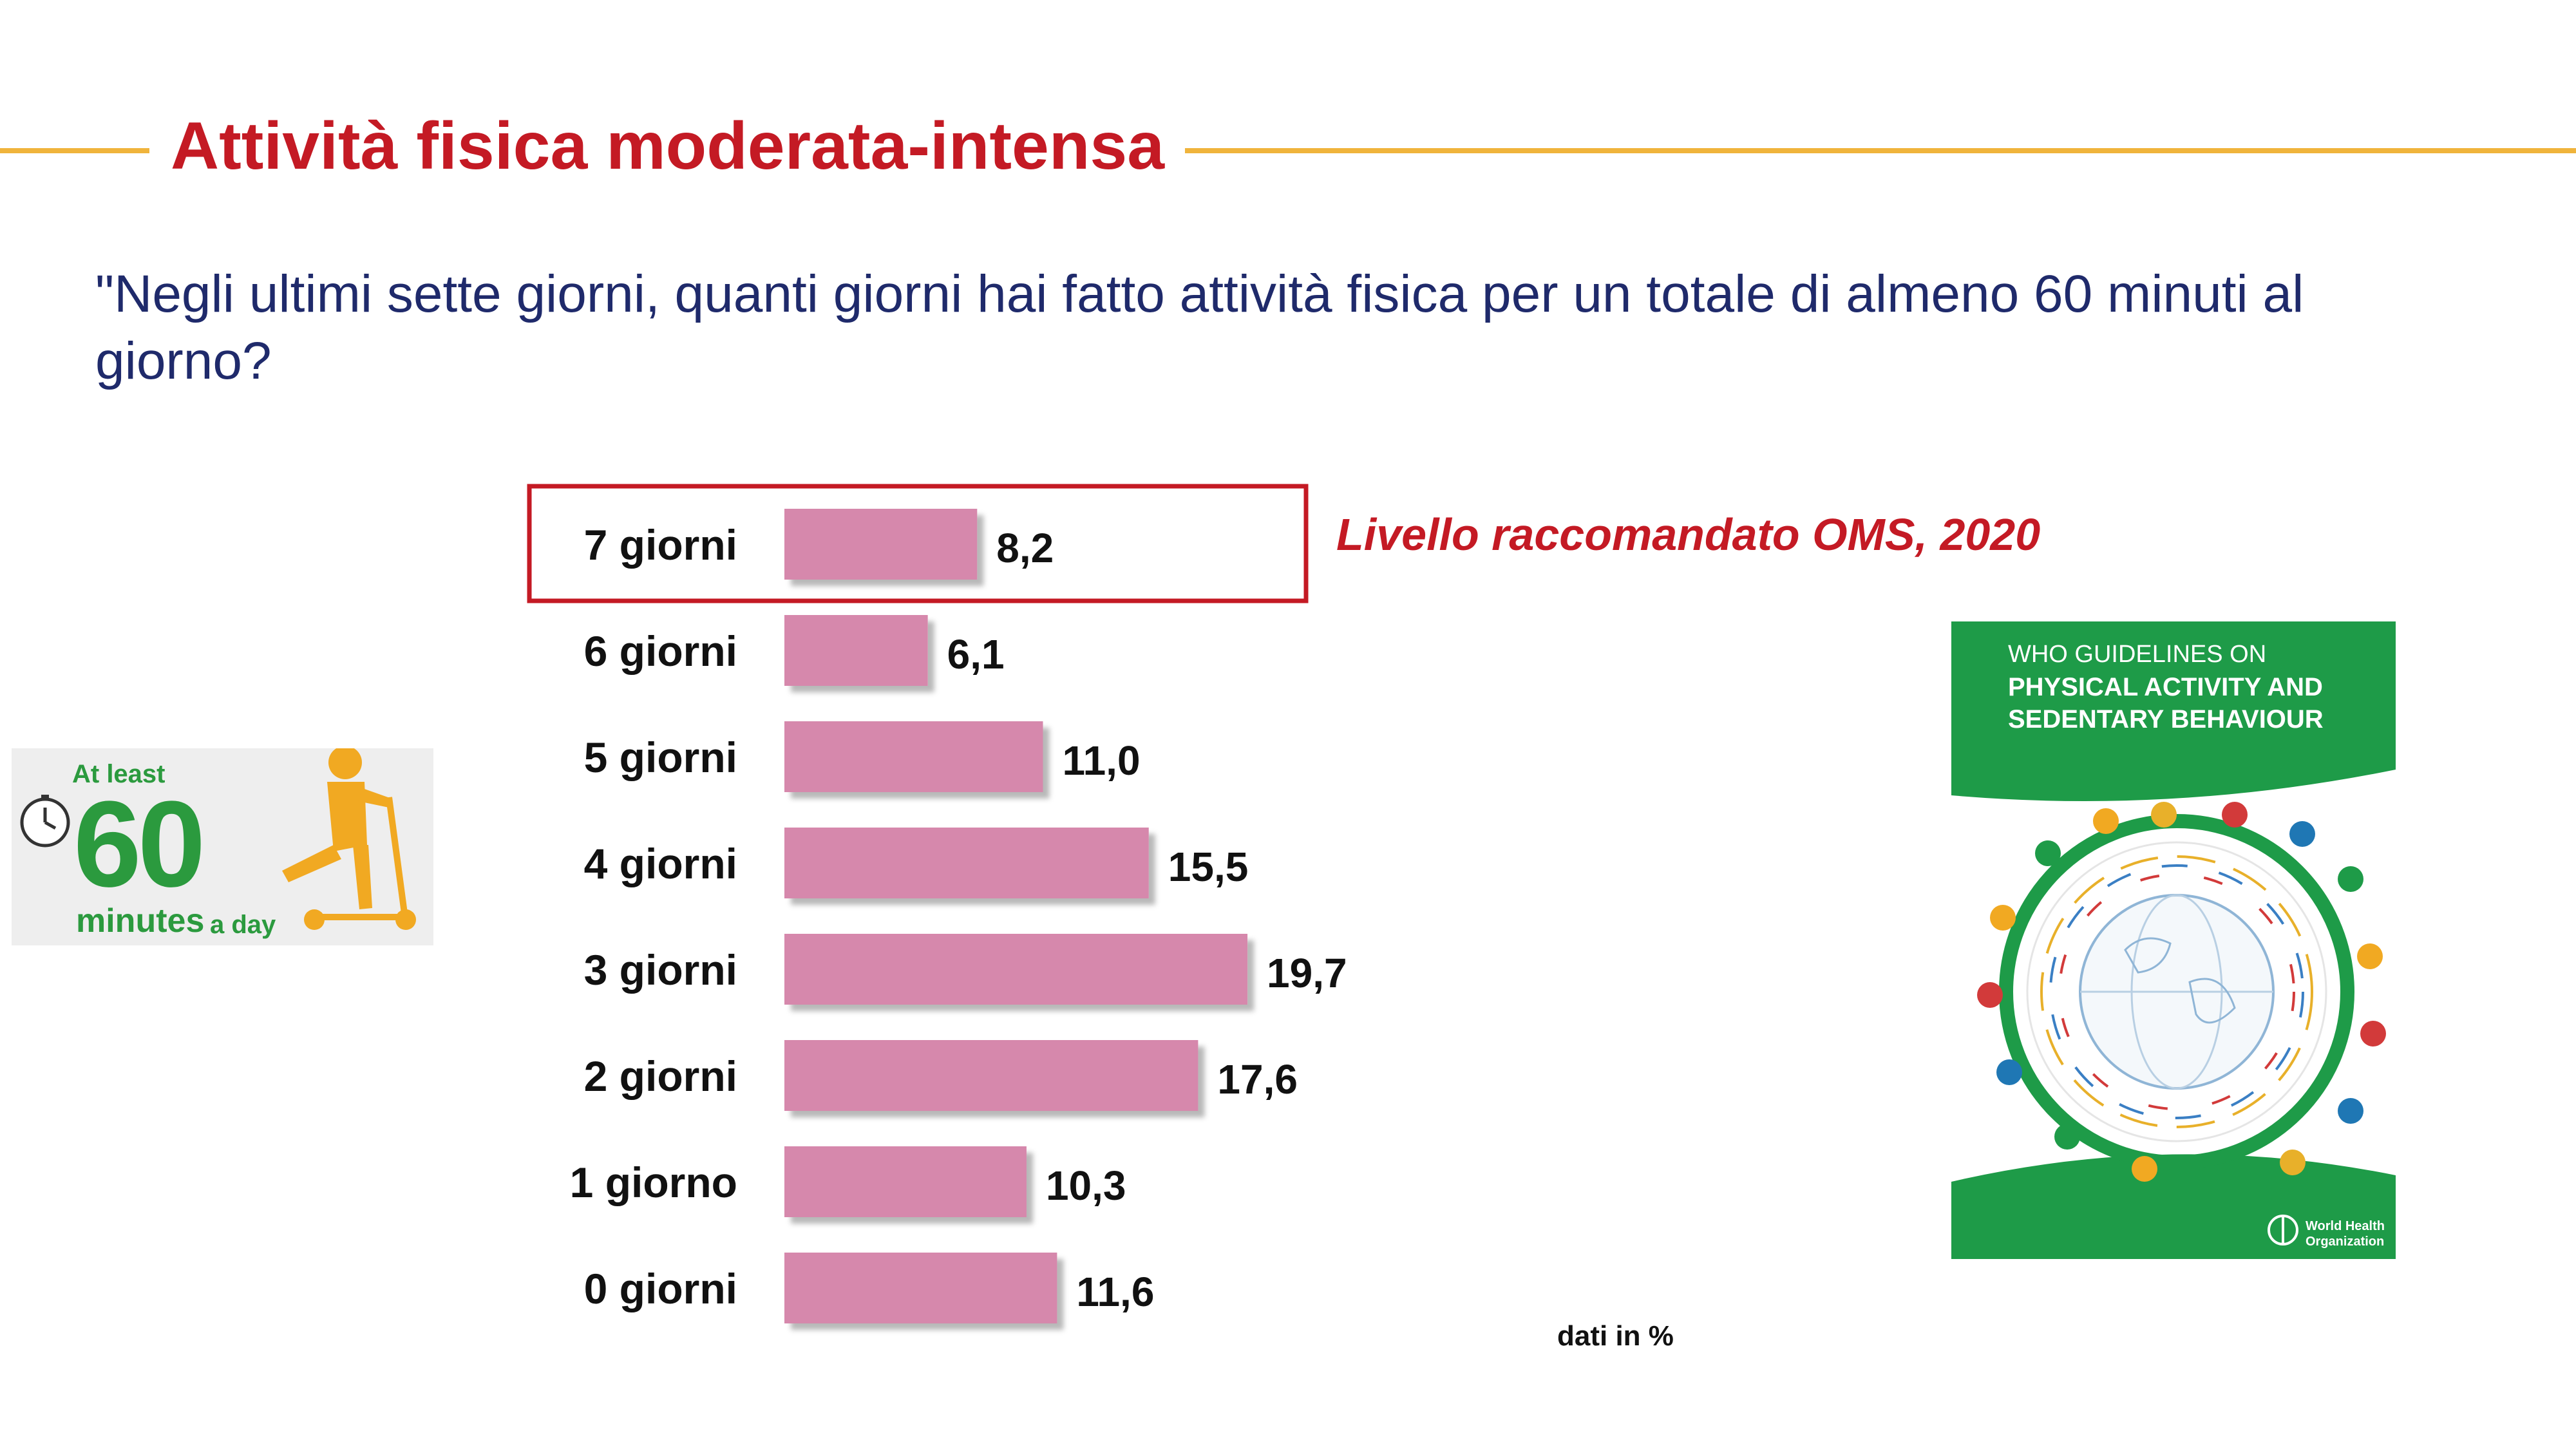 The width and height of the screenshot is (2576, 1449). What do you see at coordinates (1025, 548) in the screenshot?
I see `value-label: 8,2` at bounding box center [1025, 548].